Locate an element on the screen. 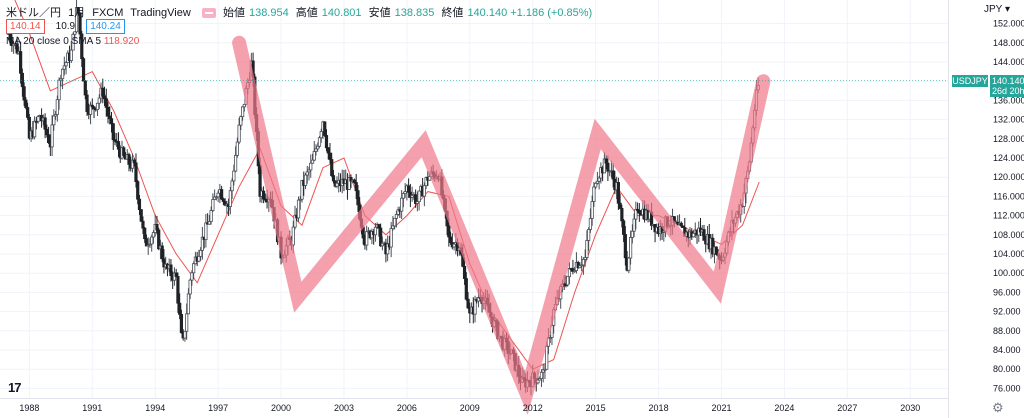  trade-row: 140.14 10.9 140.24 is located at coordinates (65, 26).